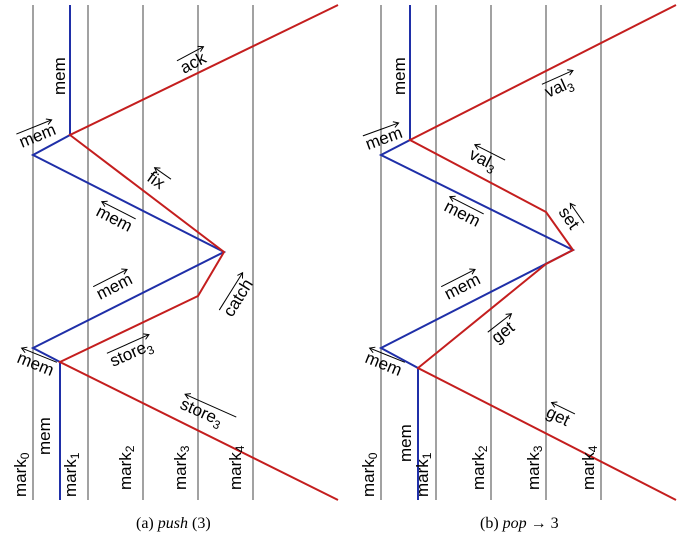 Image resolution: width=678 pixels, height=540 pixels. I want to click on catch-label: catch, so click(238, 298).